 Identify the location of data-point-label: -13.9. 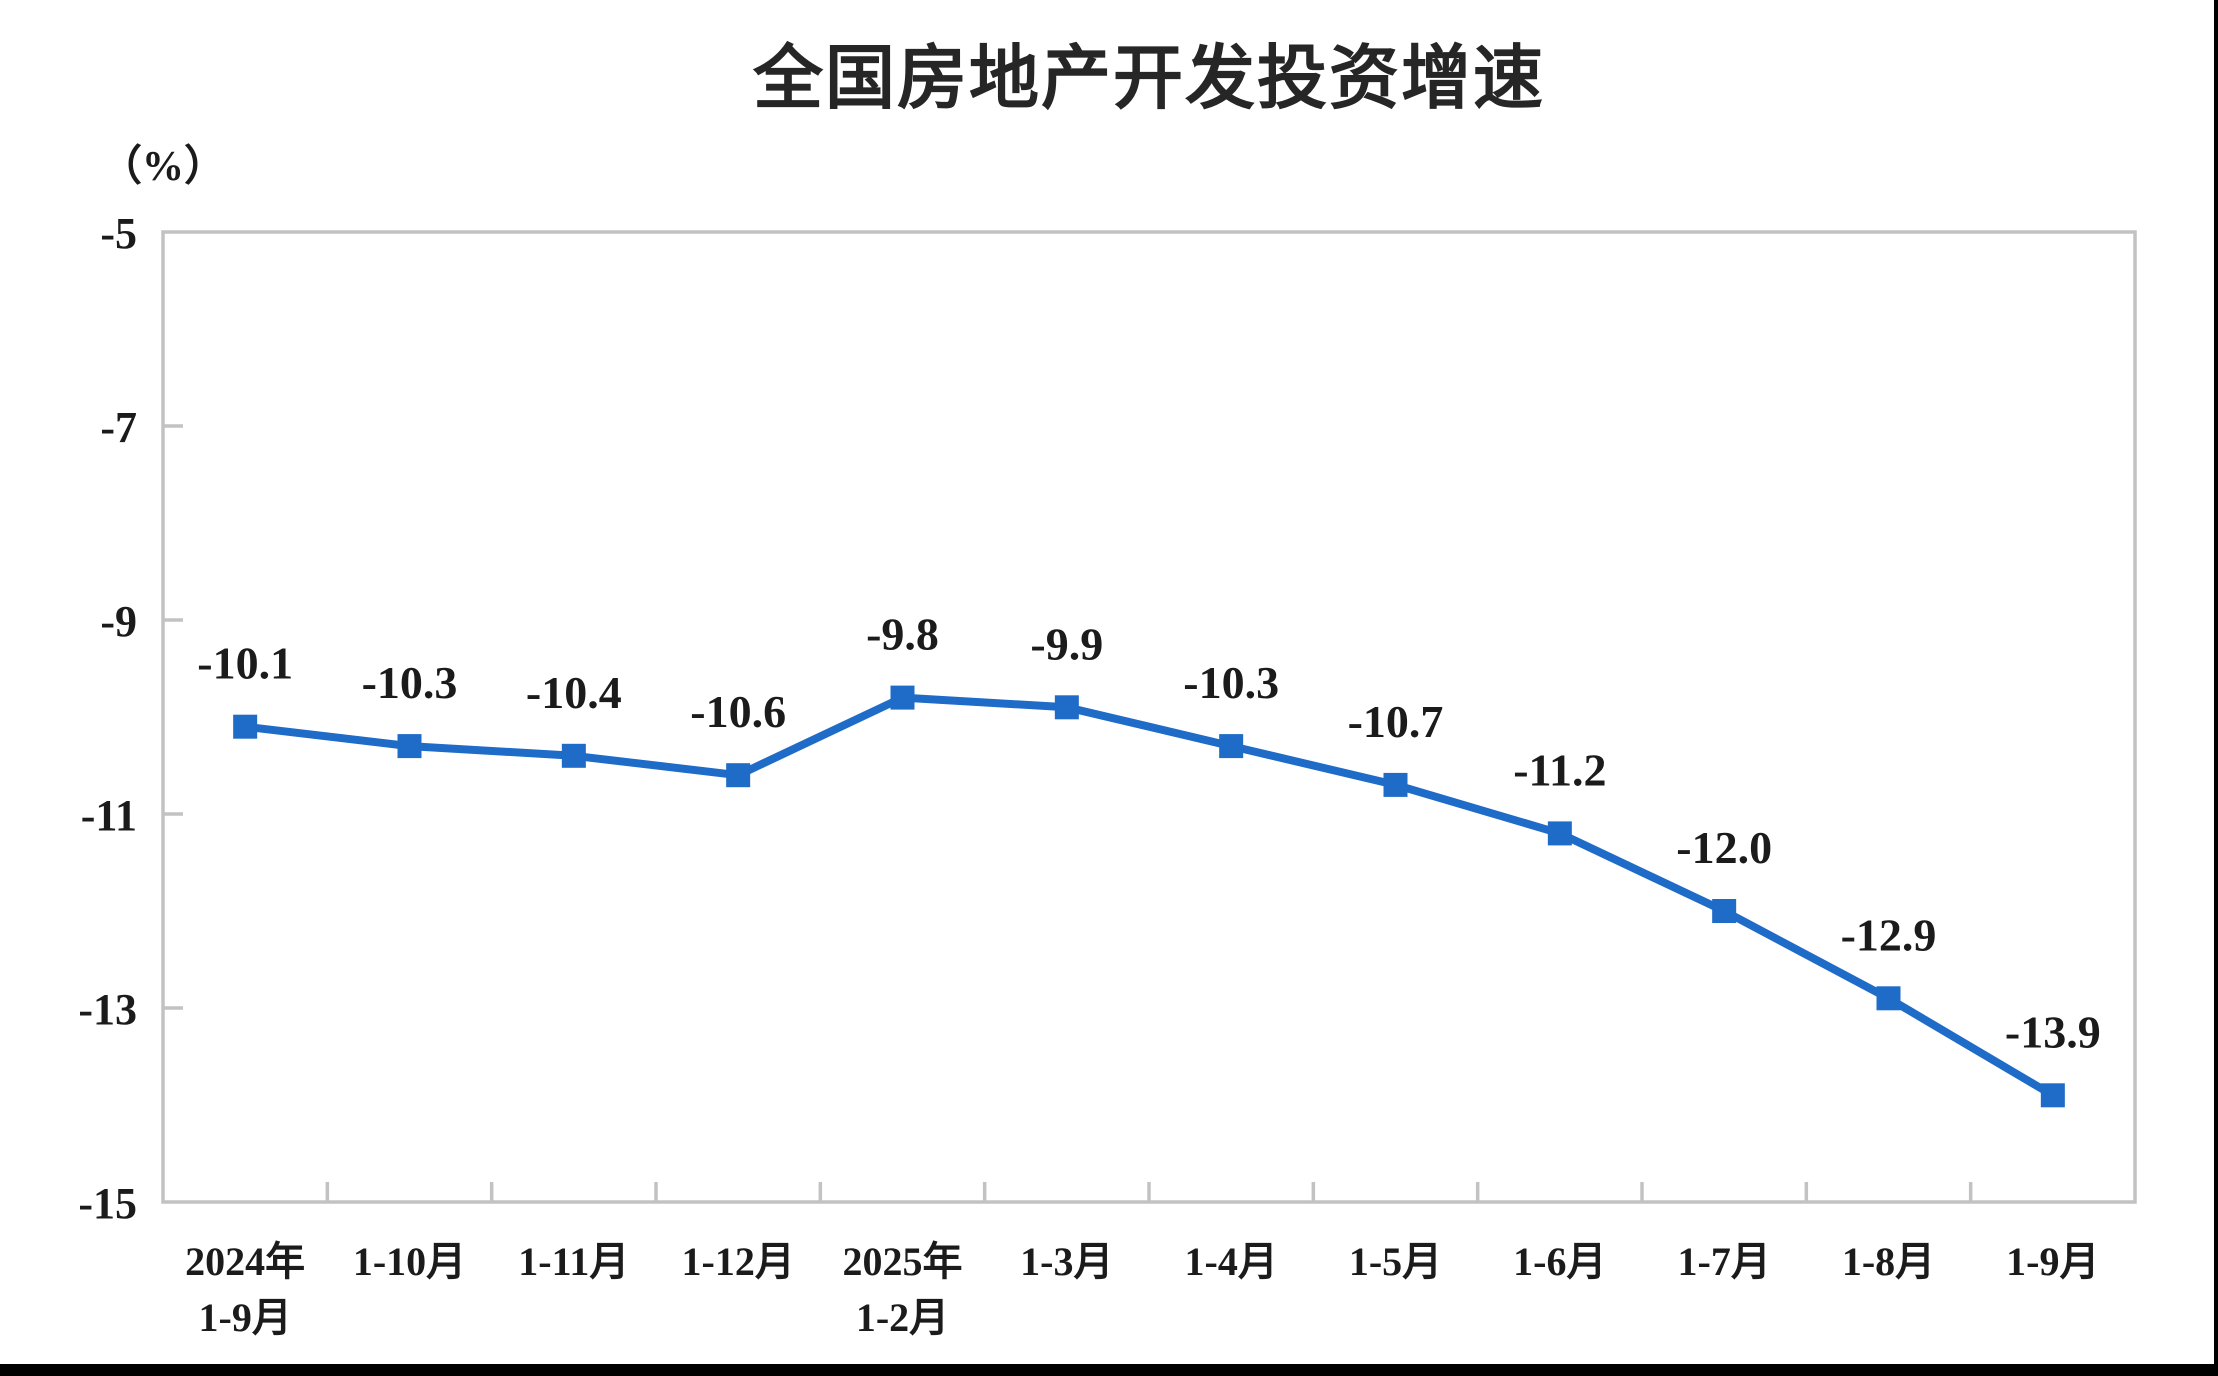
(2053, 1031).